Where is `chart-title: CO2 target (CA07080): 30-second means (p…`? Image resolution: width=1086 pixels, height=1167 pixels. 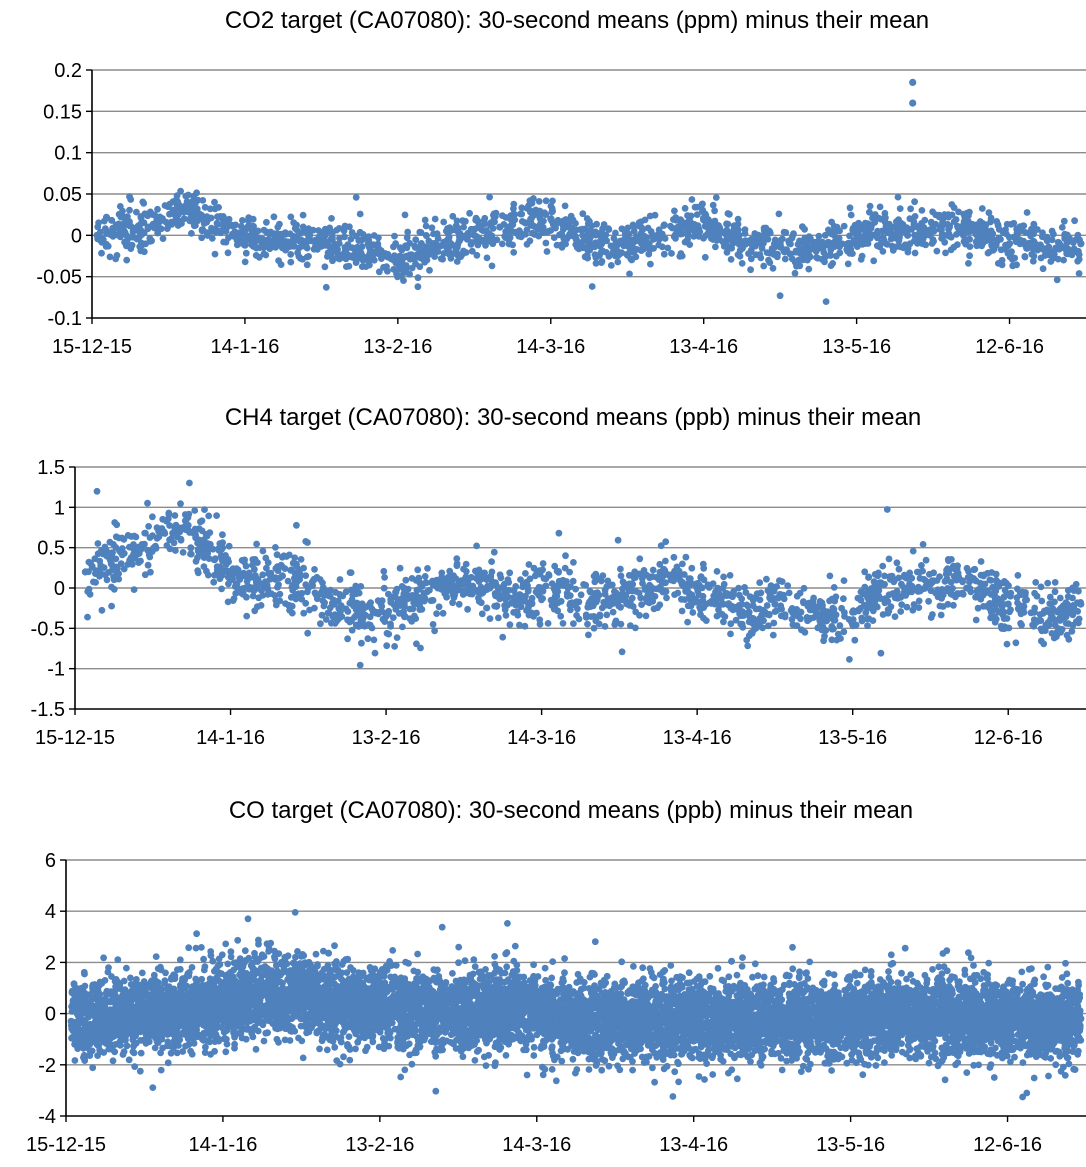 chart-title: CO2 target (CA07080): 30-second means (p… is located at coordinates (577, 20).